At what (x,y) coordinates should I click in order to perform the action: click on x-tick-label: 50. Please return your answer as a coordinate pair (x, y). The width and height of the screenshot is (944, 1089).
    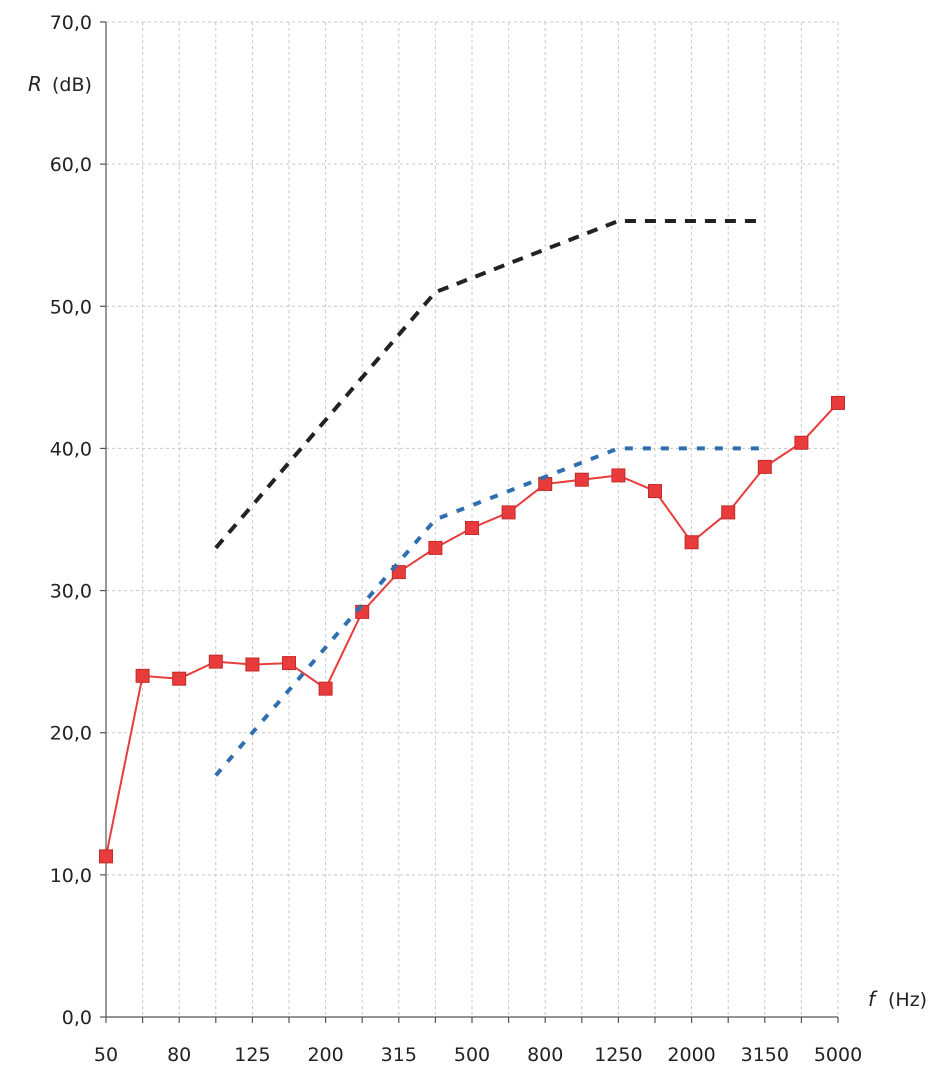
    Looking at the image, I should click on (106, 1055).